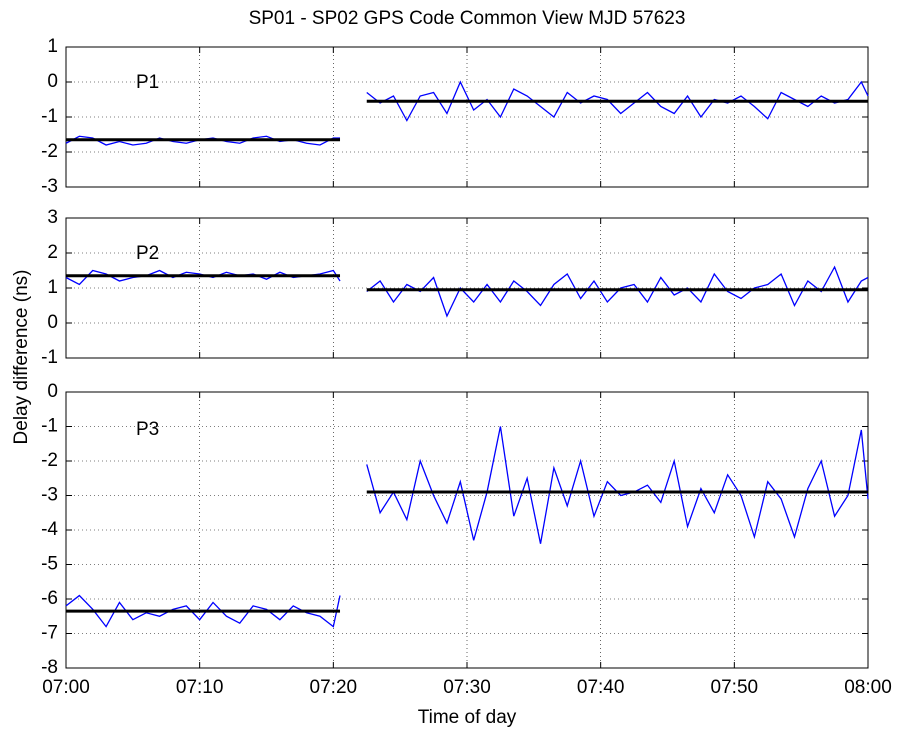  I want to click on x-axis-label: Time of day, so click(467, 717).